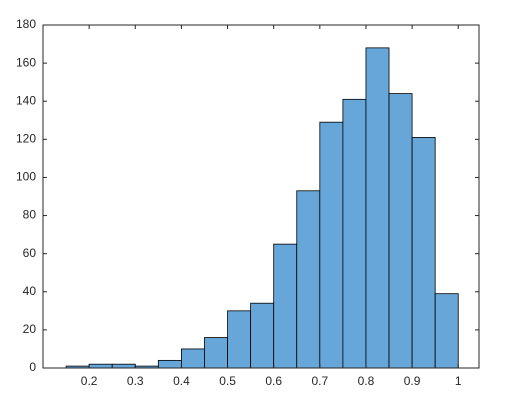 Image resolution: width=507 pixels, height=400 pixels. Describe the element at coordinates (26, 24) in the screenshot. I see `y-tick-label: 180` at that location.